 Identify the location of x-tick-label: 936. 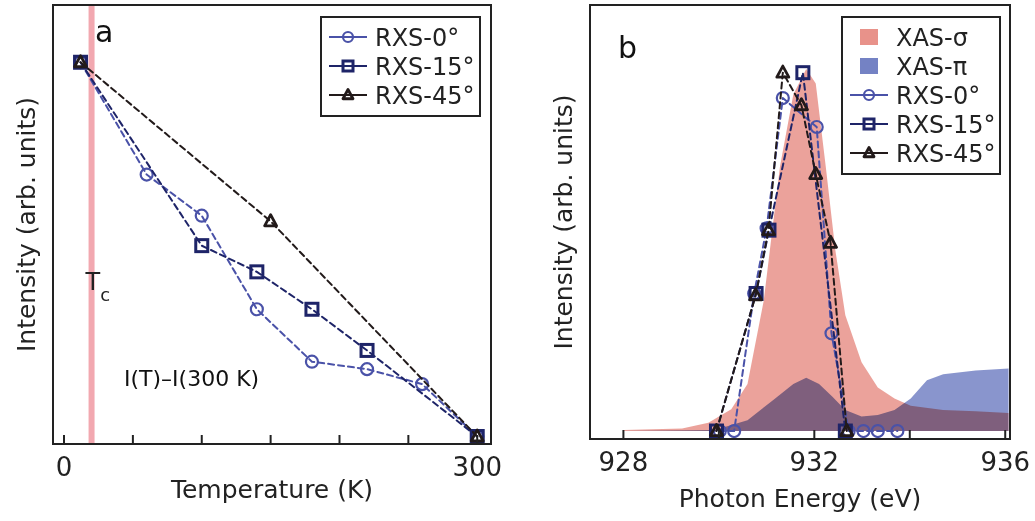
(1005, 462).